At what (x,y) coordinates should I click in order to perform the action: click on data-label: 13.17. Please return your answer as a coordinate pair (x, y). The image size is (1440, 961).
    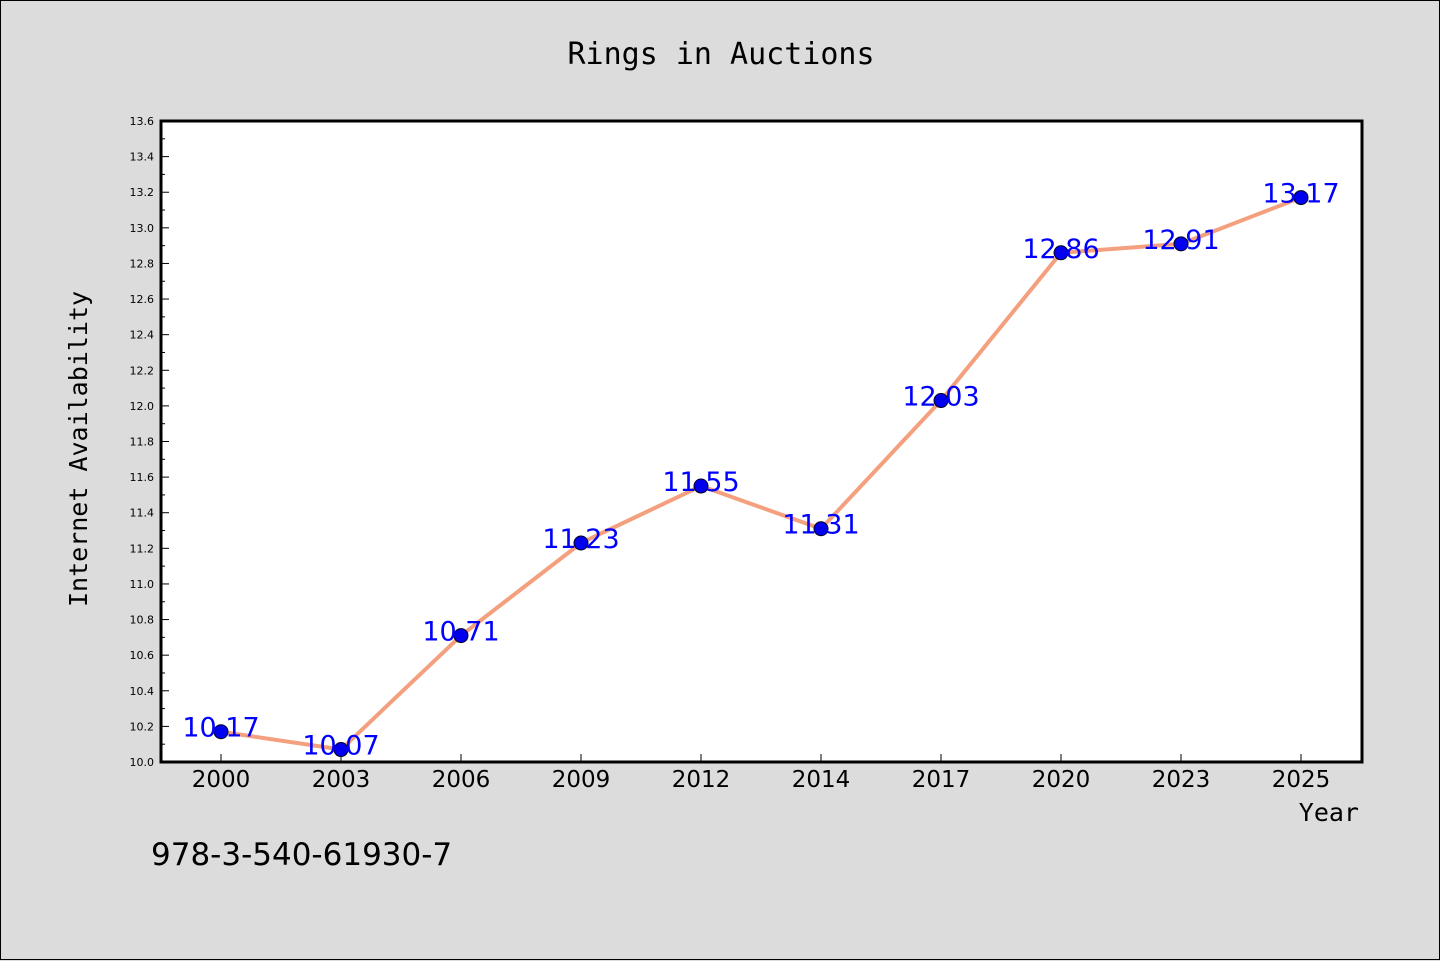
    Looking at the image, I should click on (1300, 194).